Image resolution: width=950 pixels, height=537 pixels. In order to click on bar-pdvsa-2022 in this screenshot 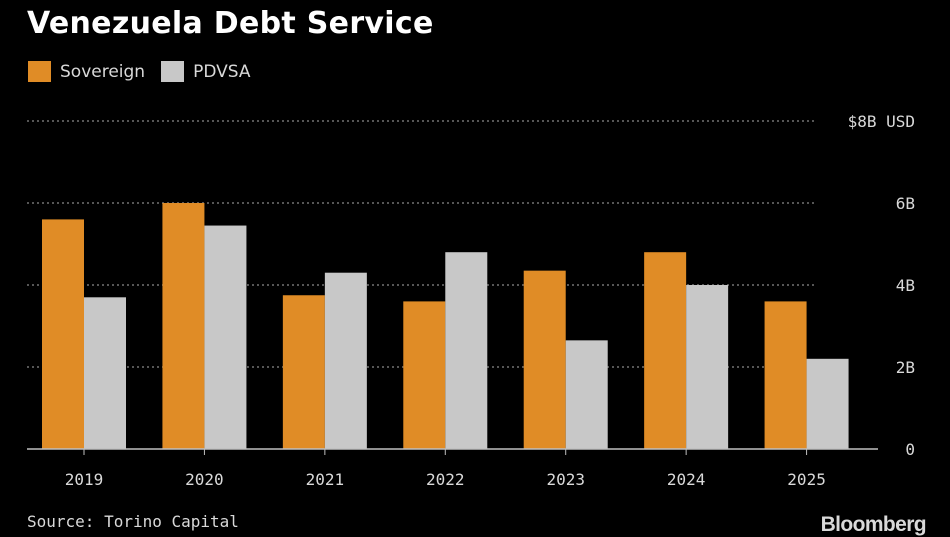, I will do `click(466, 350)`.